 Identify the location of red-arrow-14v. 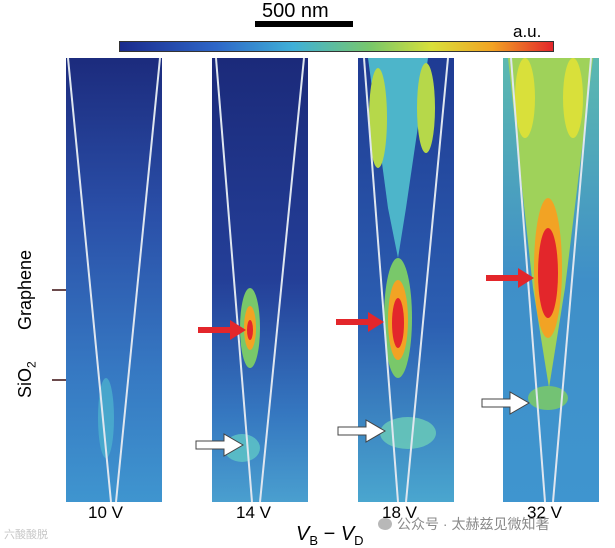
(222, 330).